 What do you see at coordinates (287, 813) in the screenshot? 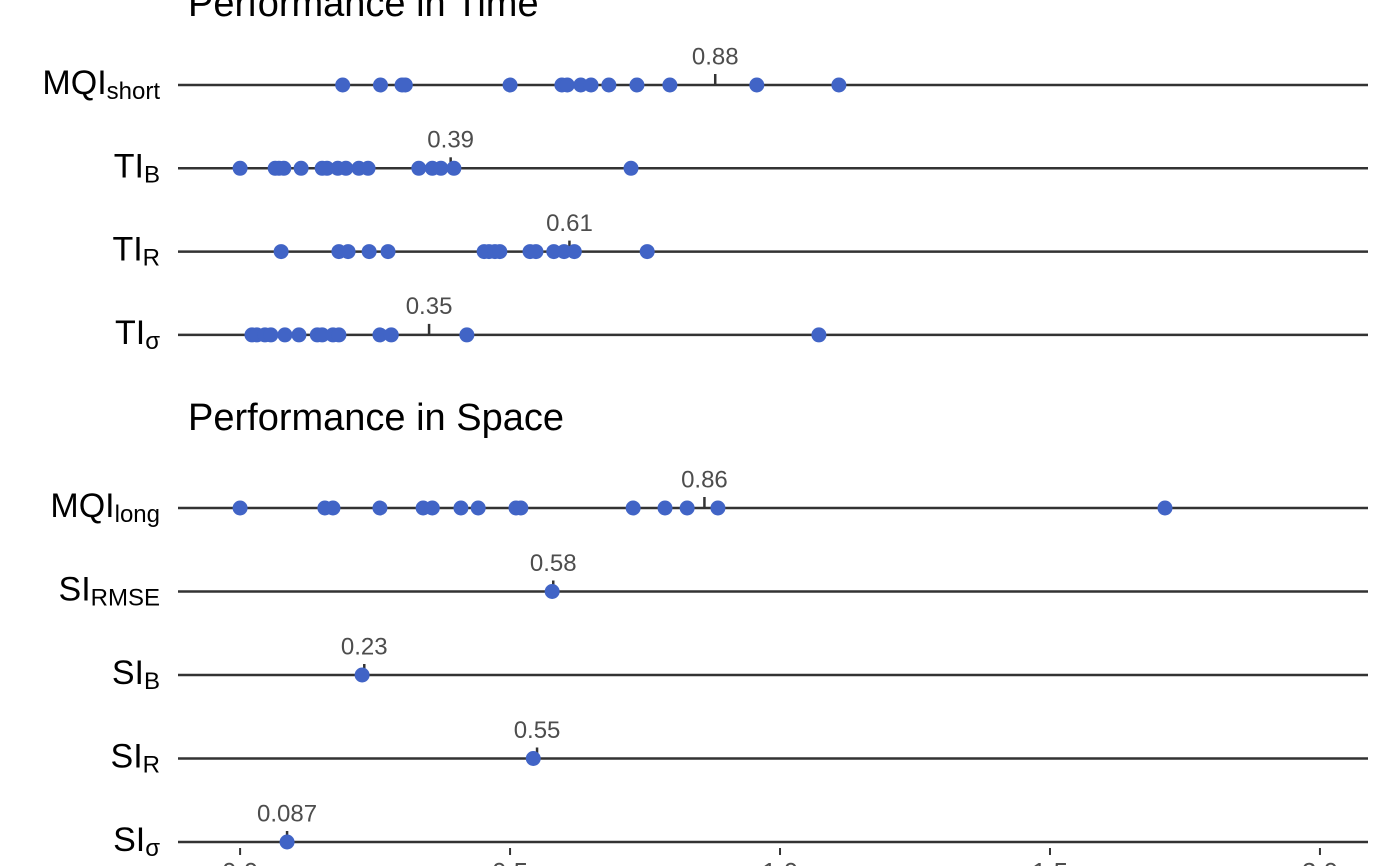
I see `summary-label: 0.087` at bounding box center [287, 813].